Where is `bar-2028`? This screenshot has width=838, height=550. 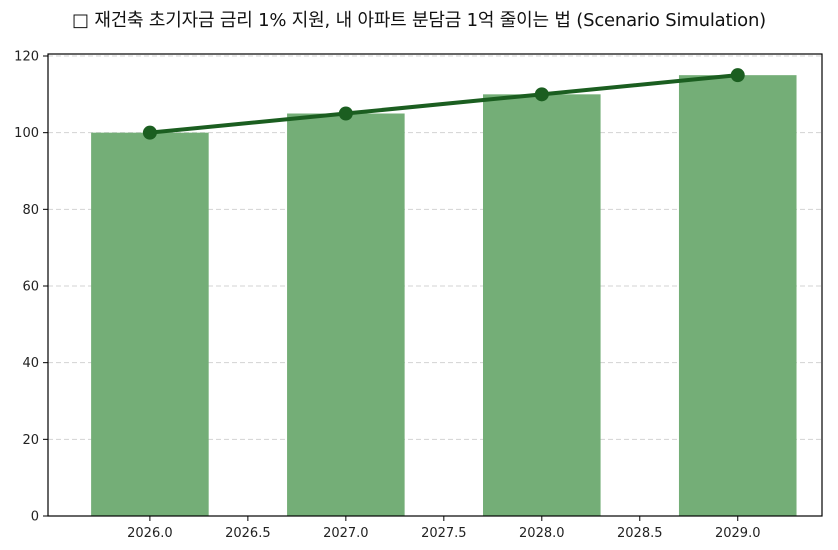
bar-2028 is located at coordinates (542, 305).